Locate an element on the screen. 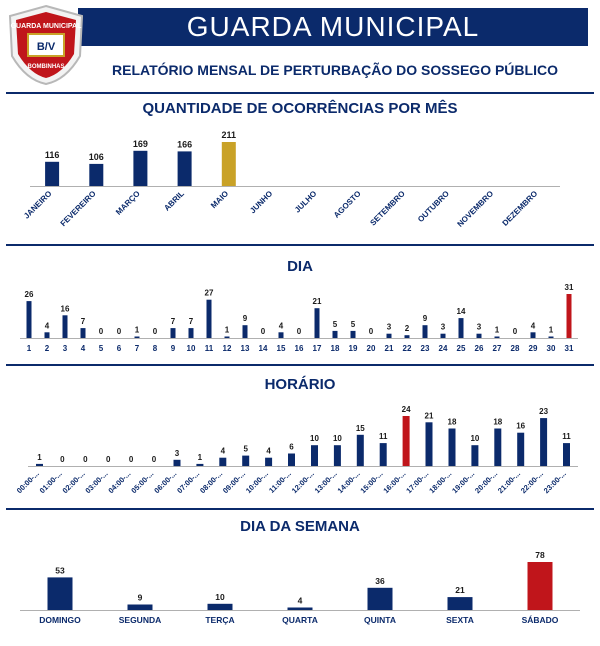  tick-label: SEGUNDA is located at coordinates (140, 620).